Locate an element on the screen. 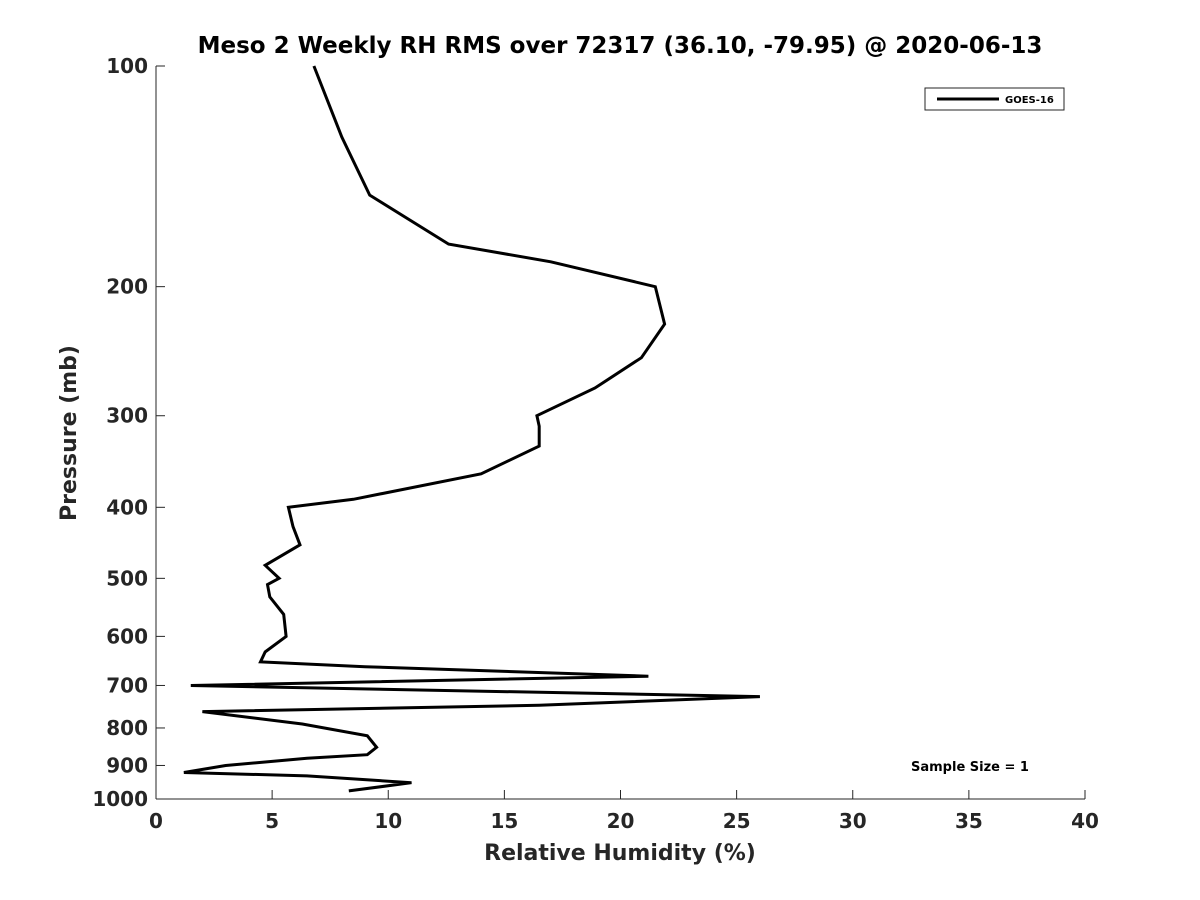 This screenshot has width=1200, height=900. legend: GOES-16 is located at coordinates (994, 99).